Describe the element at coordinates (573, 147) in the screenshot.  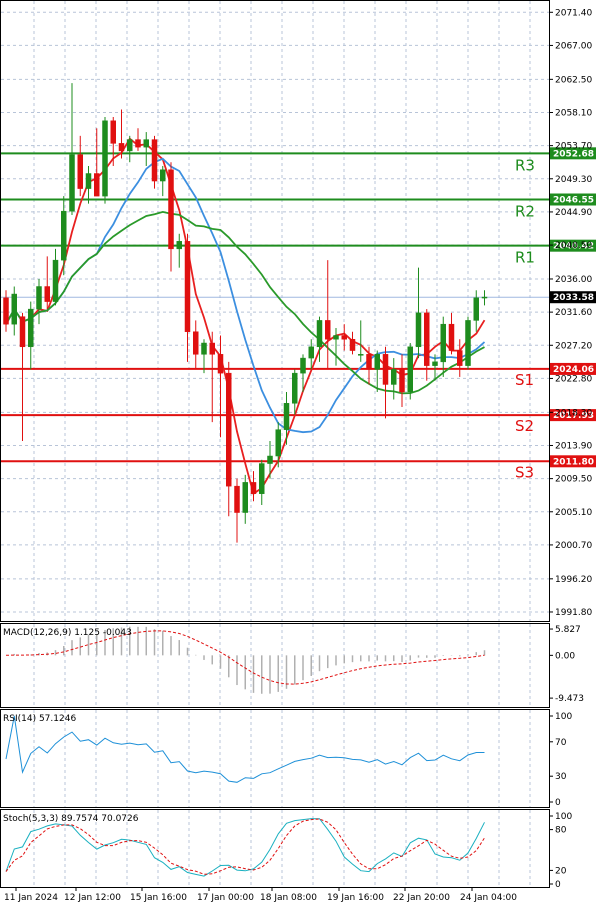
I see `price-tick-label: 2053.70` at that location.